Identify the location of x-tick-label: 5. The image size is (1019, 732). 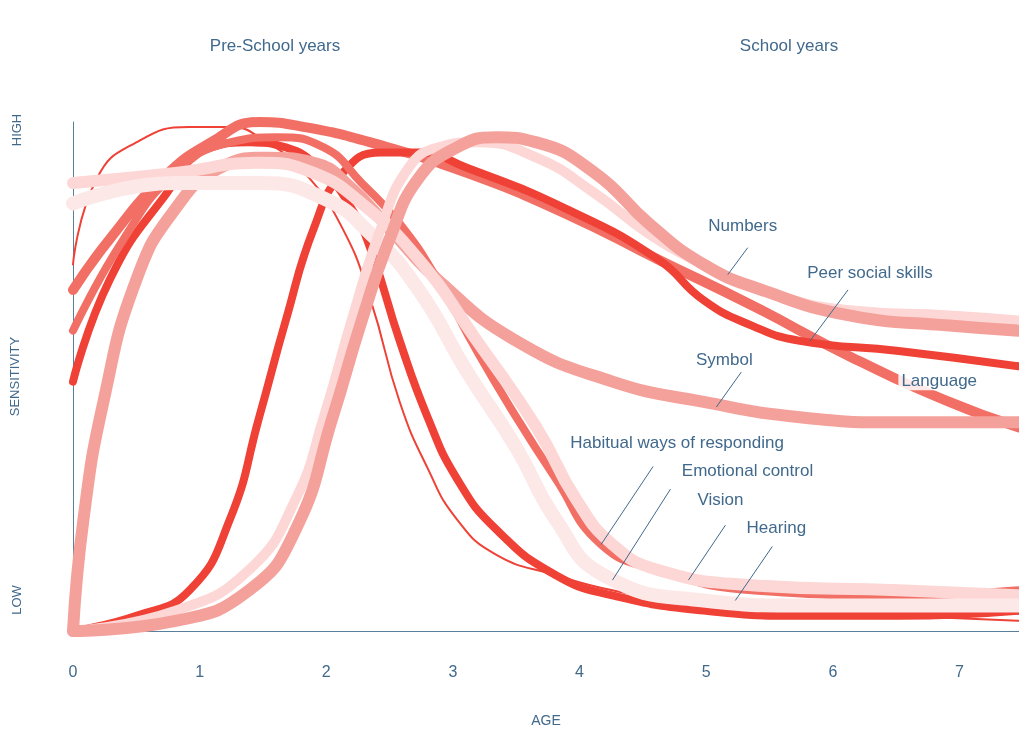
(706, 671).